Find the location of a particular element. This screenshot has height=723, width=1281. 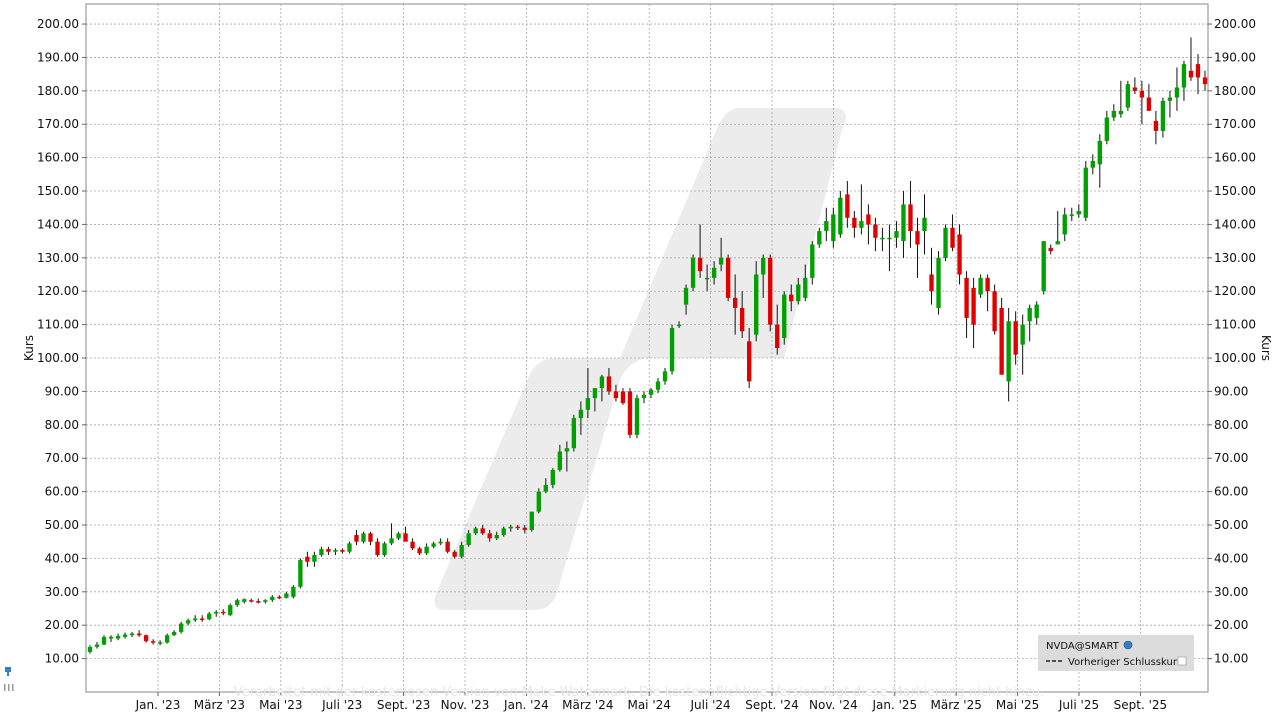

x-tick-label: Sept. '23 is located at coordinates (404, 705).